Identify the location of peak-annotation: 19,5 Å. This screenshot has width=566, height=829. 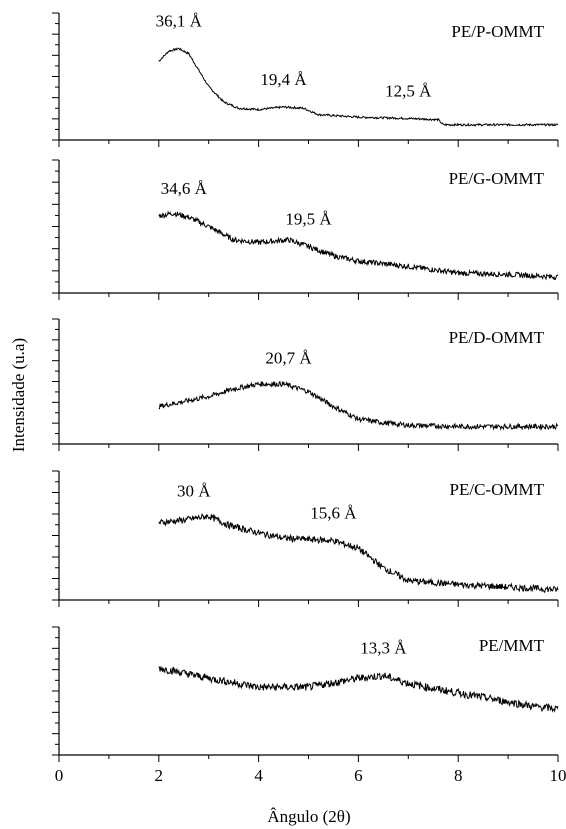
(308, 218).